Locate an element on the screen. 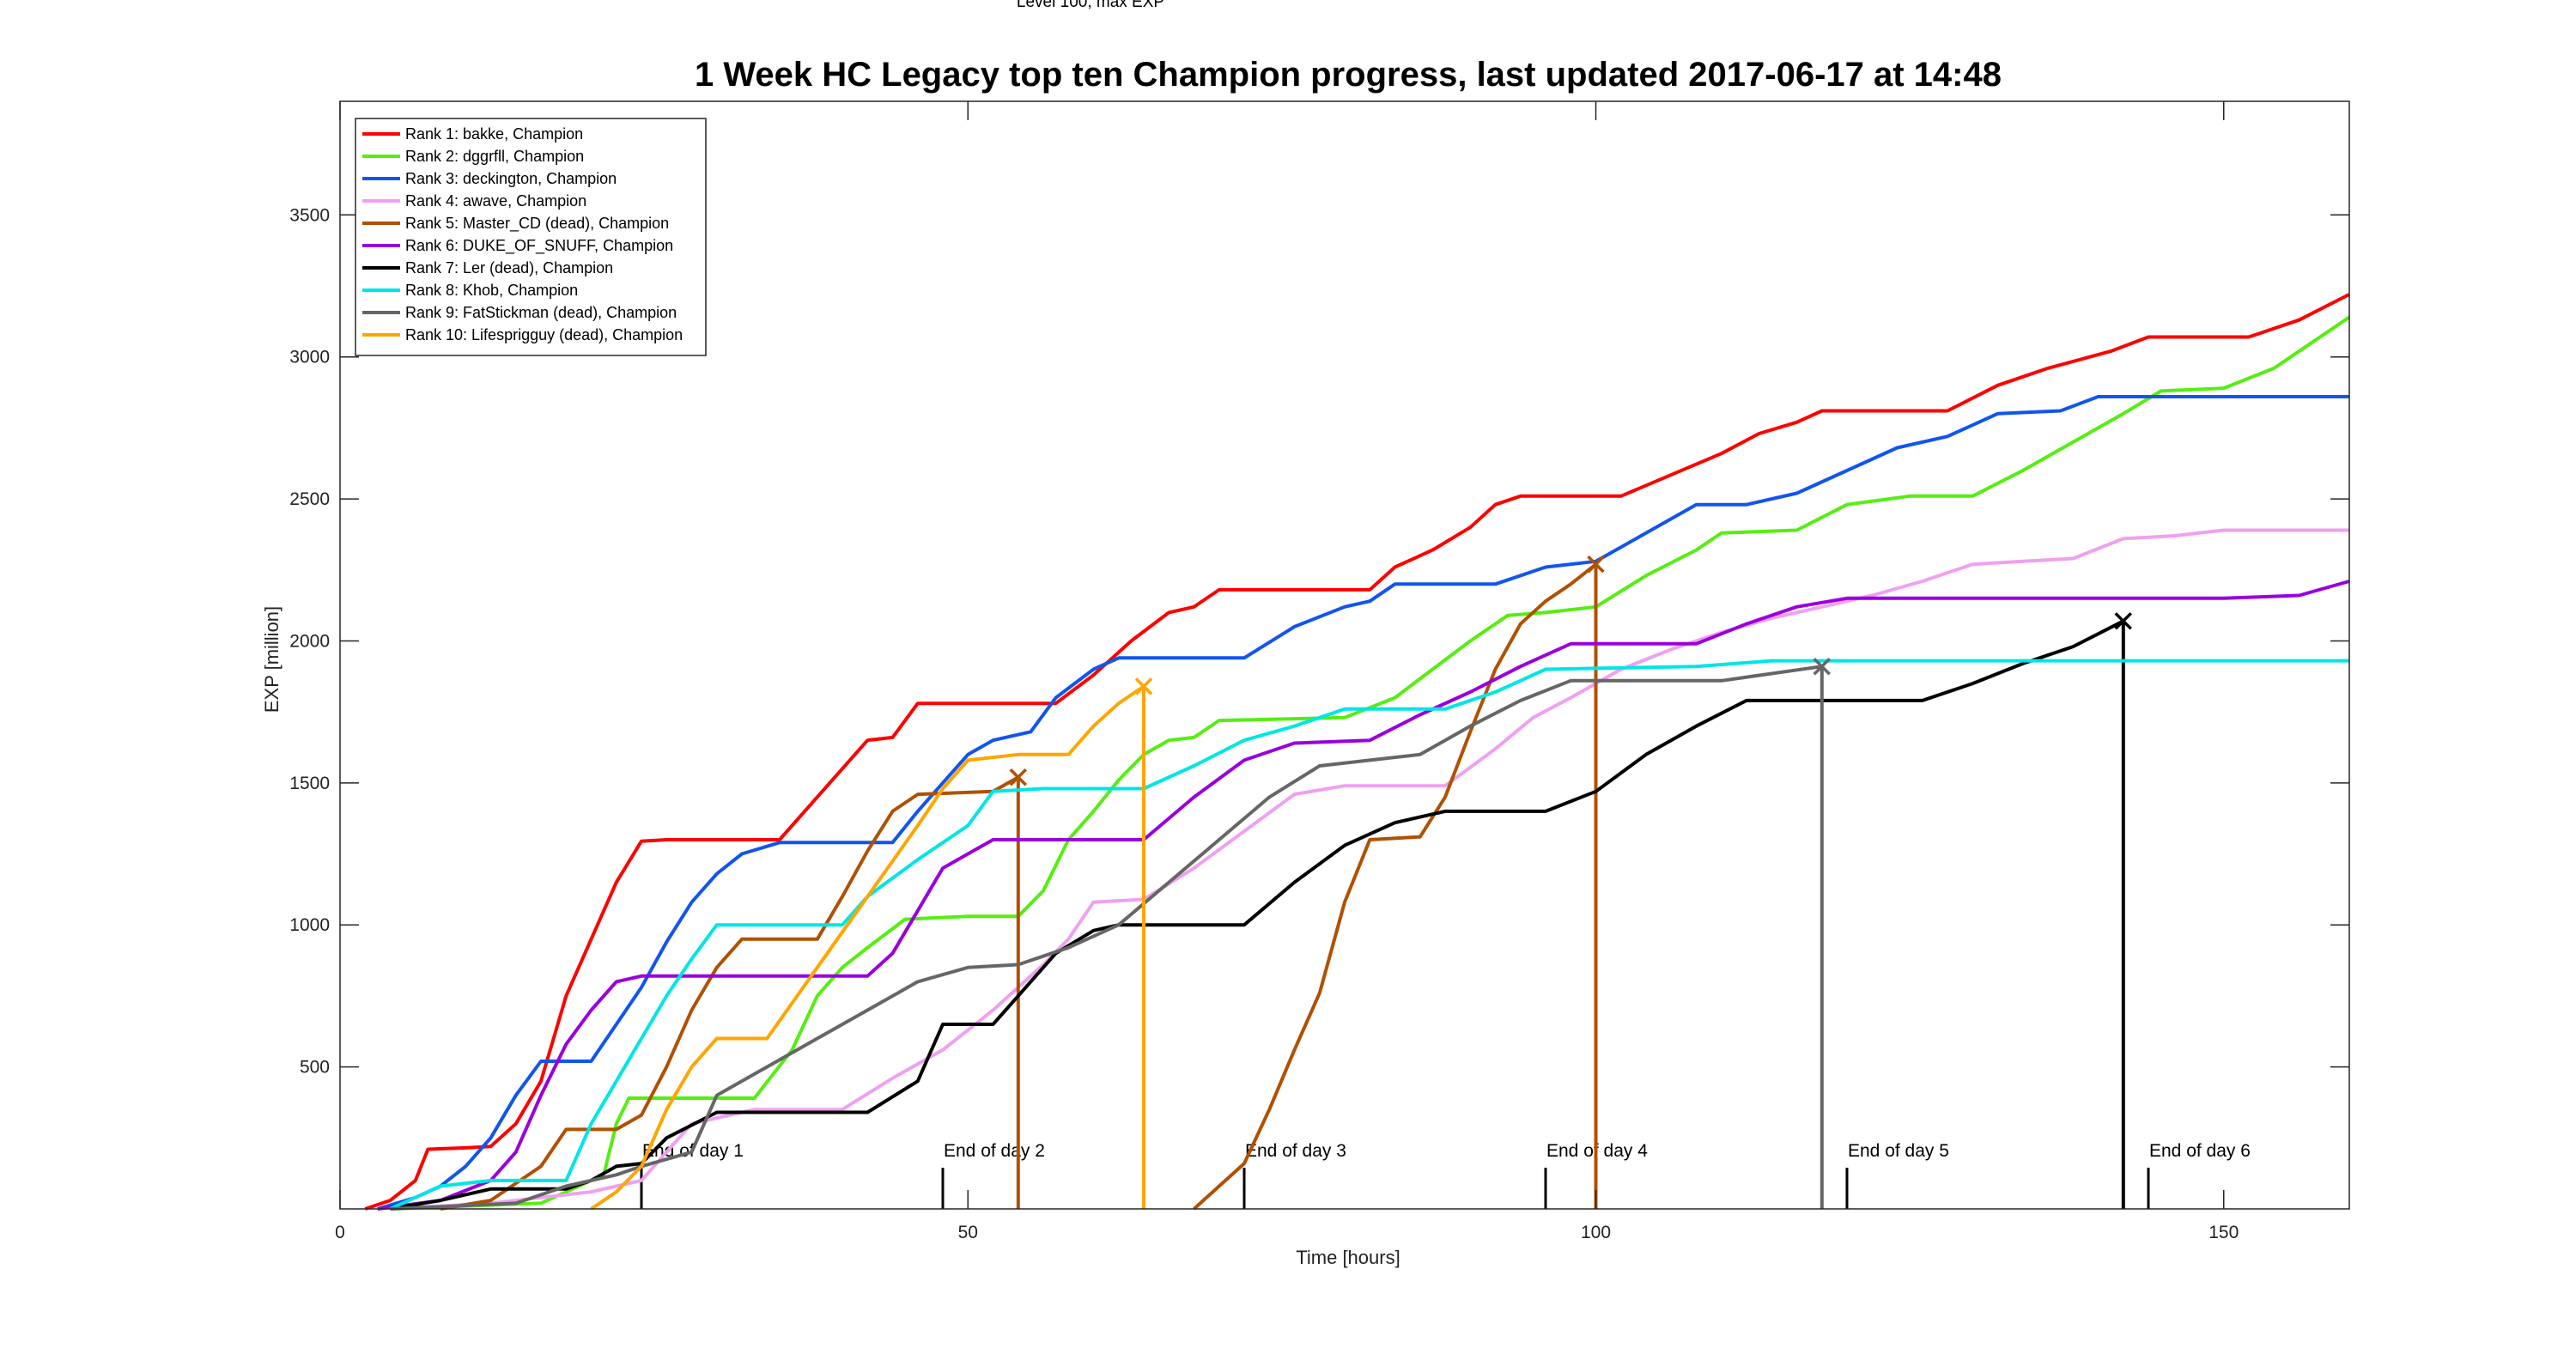  y-tick-label: 2500 is located at coordinates (310, 499).